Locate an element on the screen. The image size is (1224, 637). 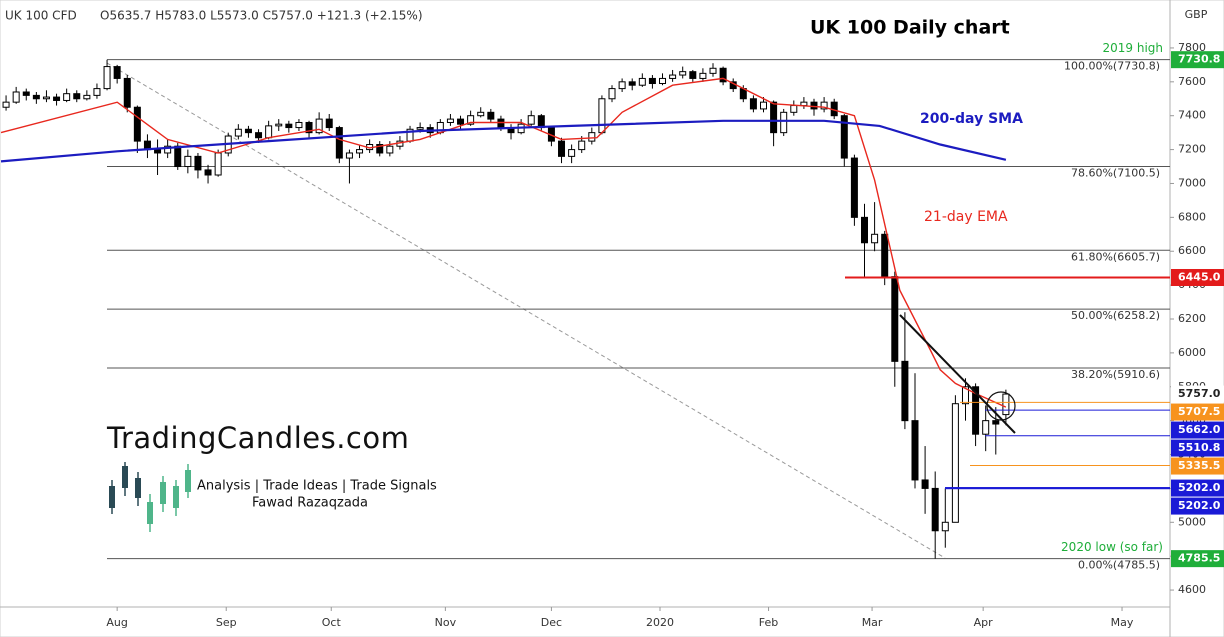
x-tick-label: Sep is located at coordinates (226, 622).